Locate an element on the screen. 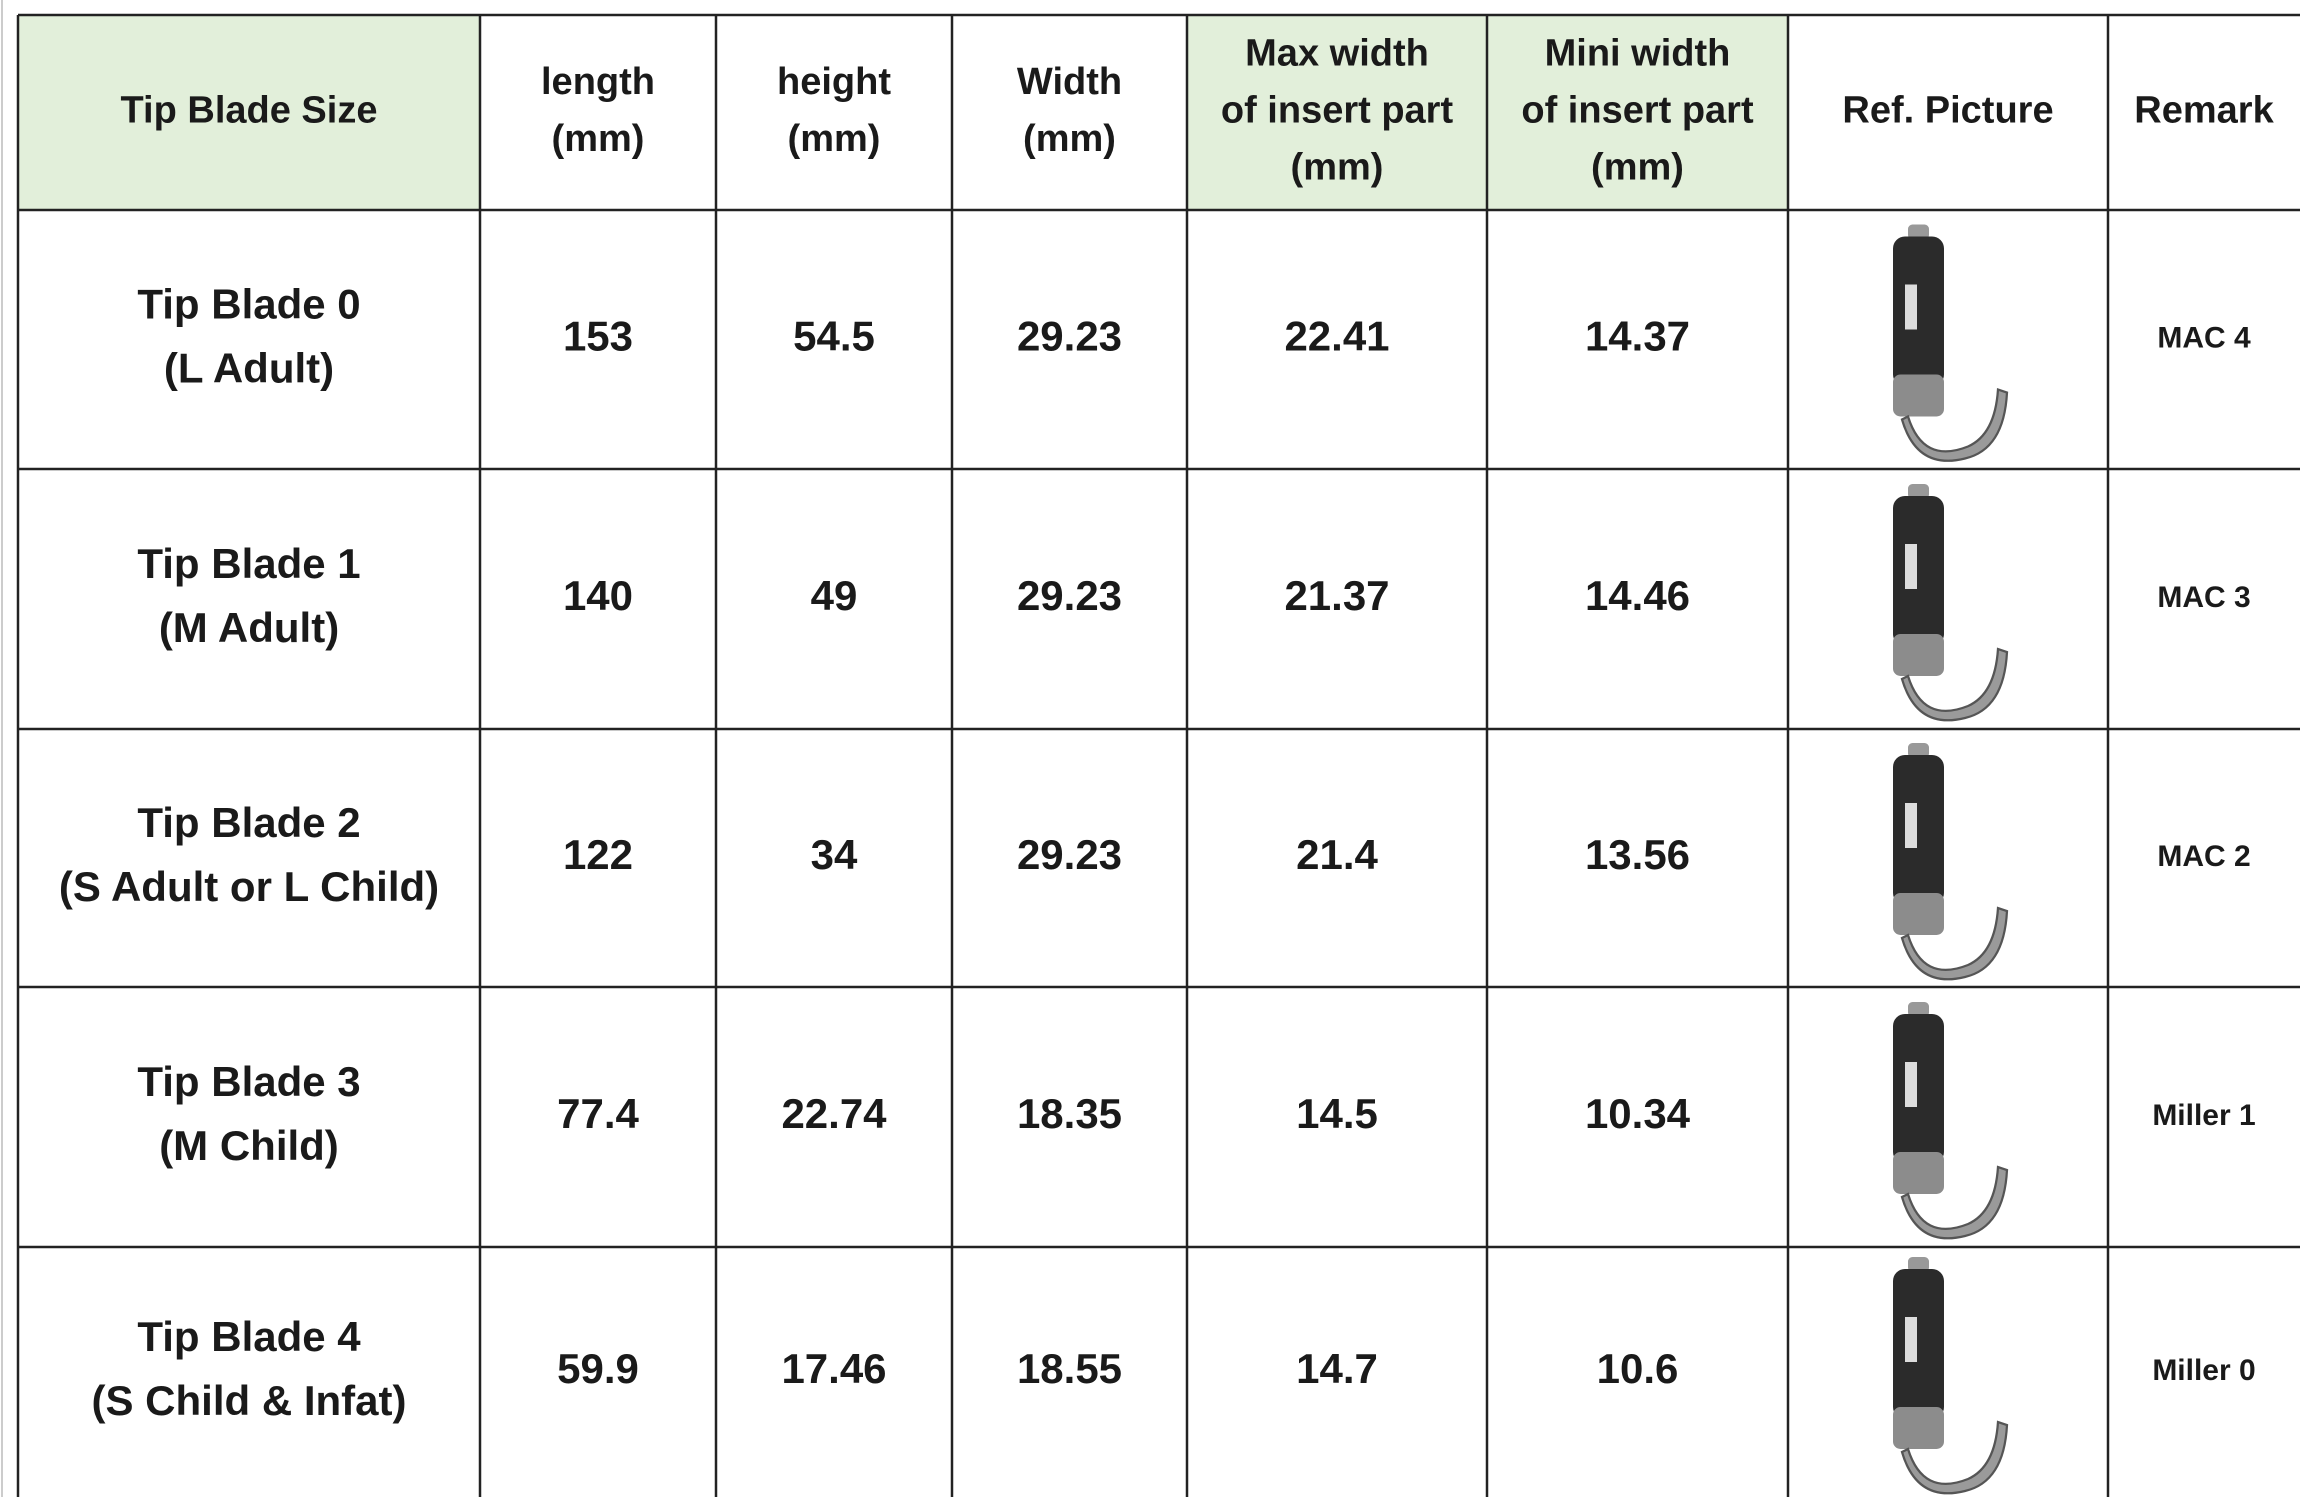  row-name: Tip Blade 4 is located at coordinates (249, 1336).